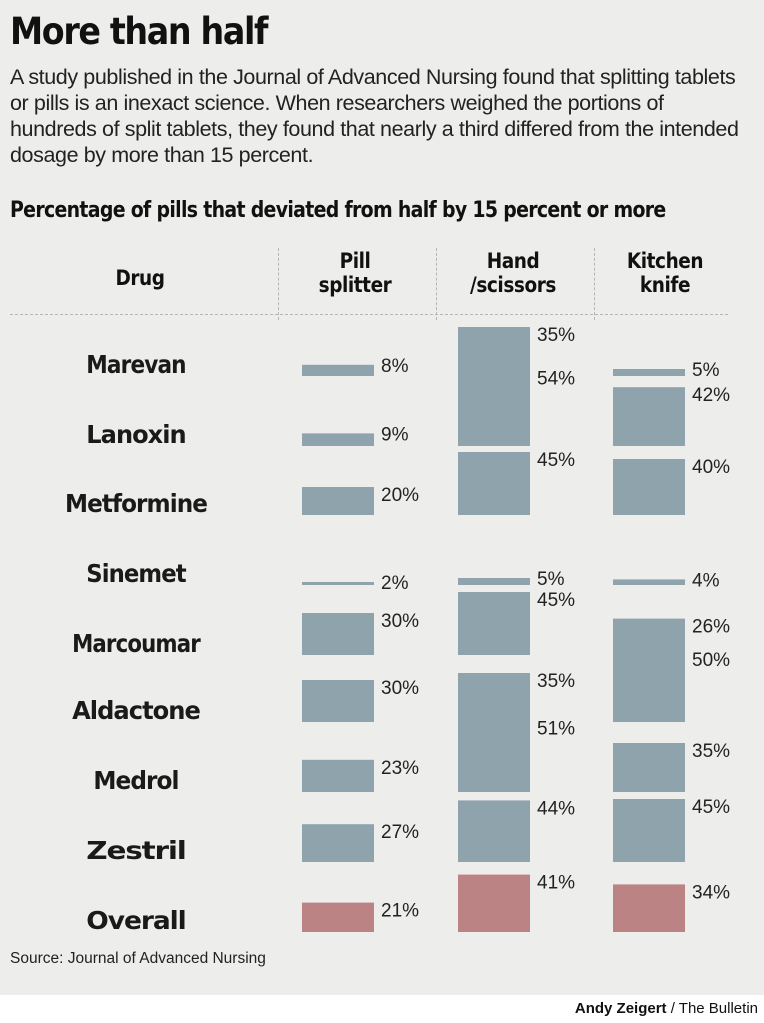 This screenshot has width=764, height=1023. Describe the element at coordinates (649, 372) in the screenshot. I see `bar-kitchen-knife-marevan` at that location.